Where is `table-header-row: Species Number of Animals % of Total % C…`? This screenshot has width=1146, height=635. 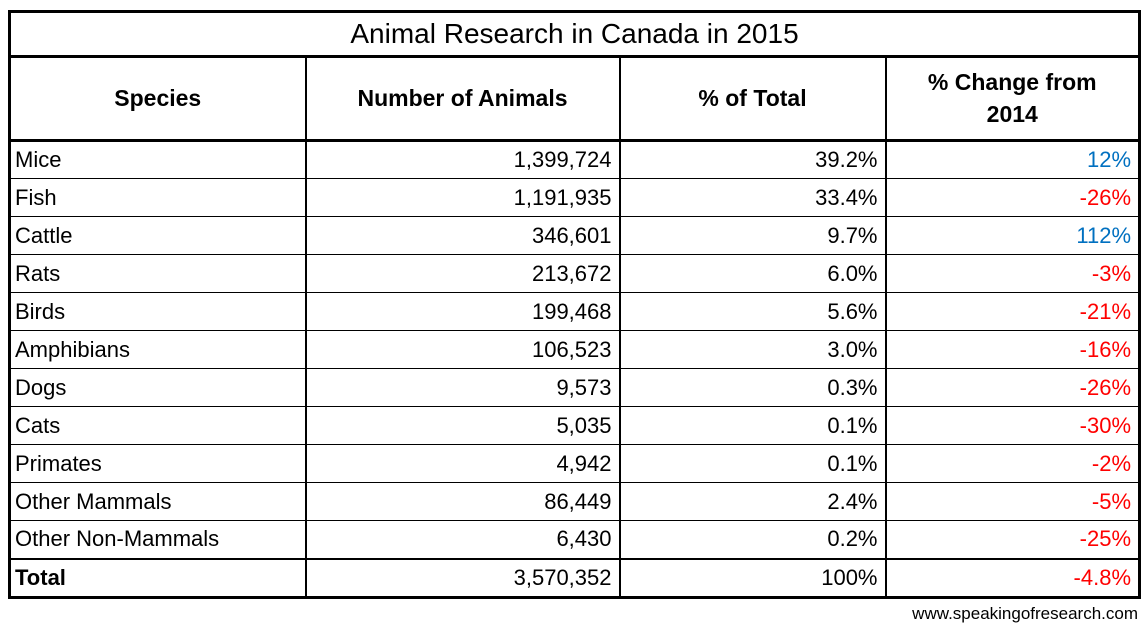
table-header-row: Species Number of Animals % of Total % C… is located at coordinates (574, 98).